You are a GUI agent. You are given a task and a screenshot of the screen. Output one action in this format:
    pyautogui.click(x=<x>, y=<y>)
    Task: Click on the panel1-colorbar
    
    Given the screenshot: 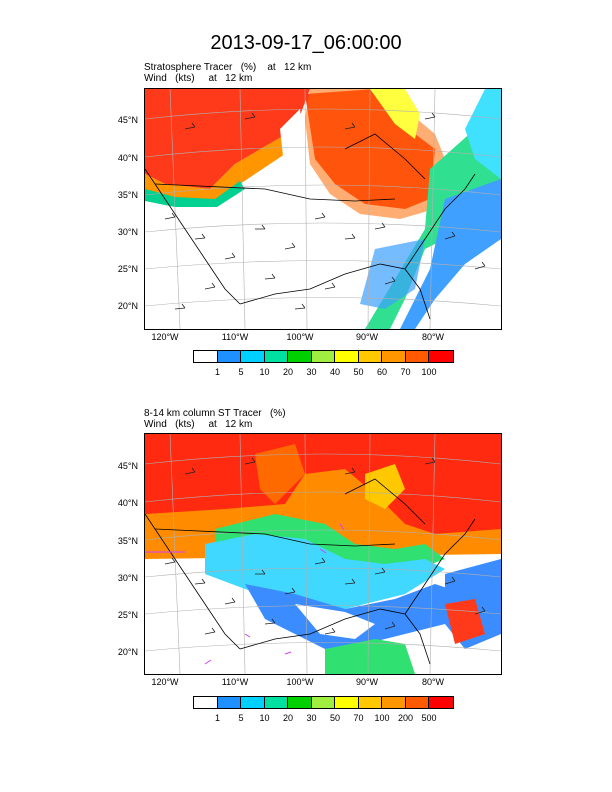 What is the action you would take?
    pyautogui.click(x=323, y=356)
    